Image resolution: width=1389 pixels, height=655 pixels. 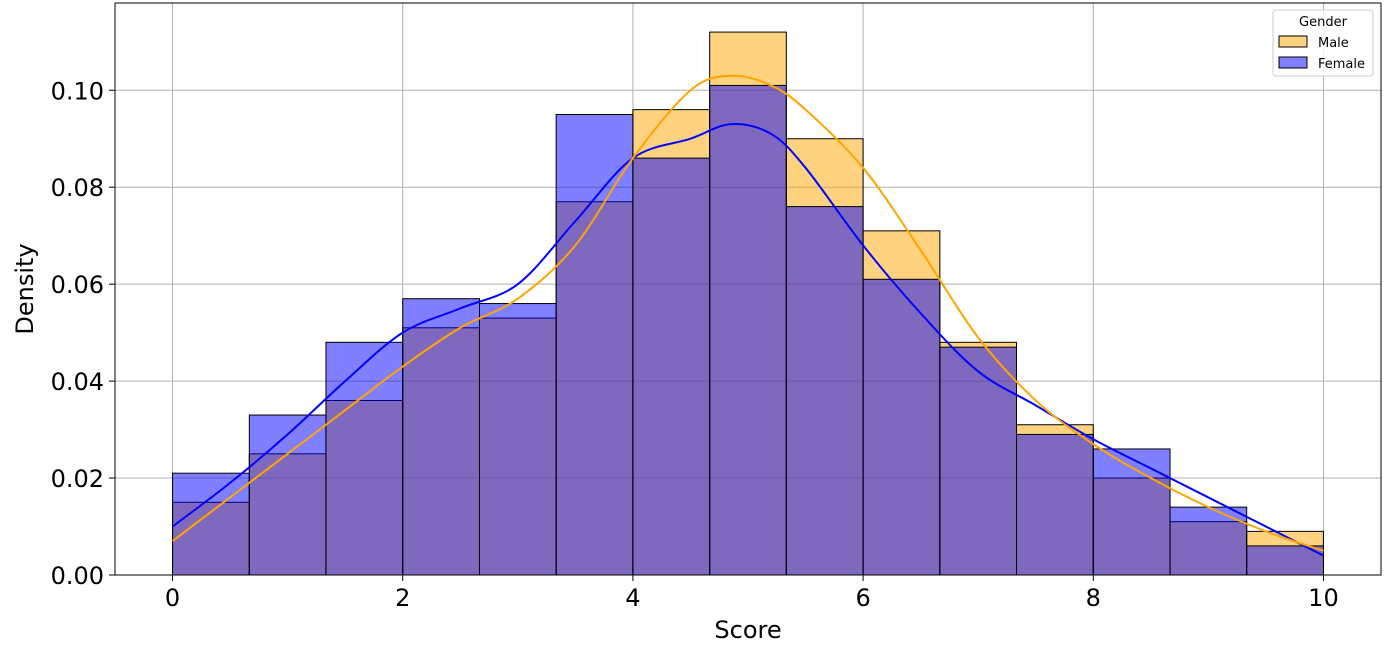 I want to click on y-tick-label-0: 0.00, so click(x=77, y=576).